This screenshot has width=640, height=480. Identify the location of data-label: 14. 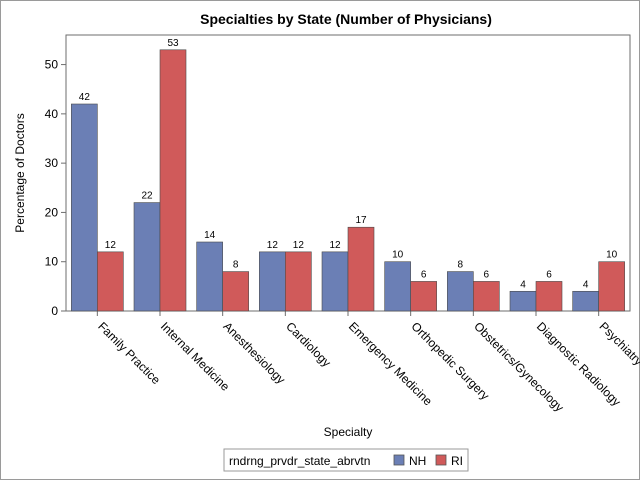
(210, 235).